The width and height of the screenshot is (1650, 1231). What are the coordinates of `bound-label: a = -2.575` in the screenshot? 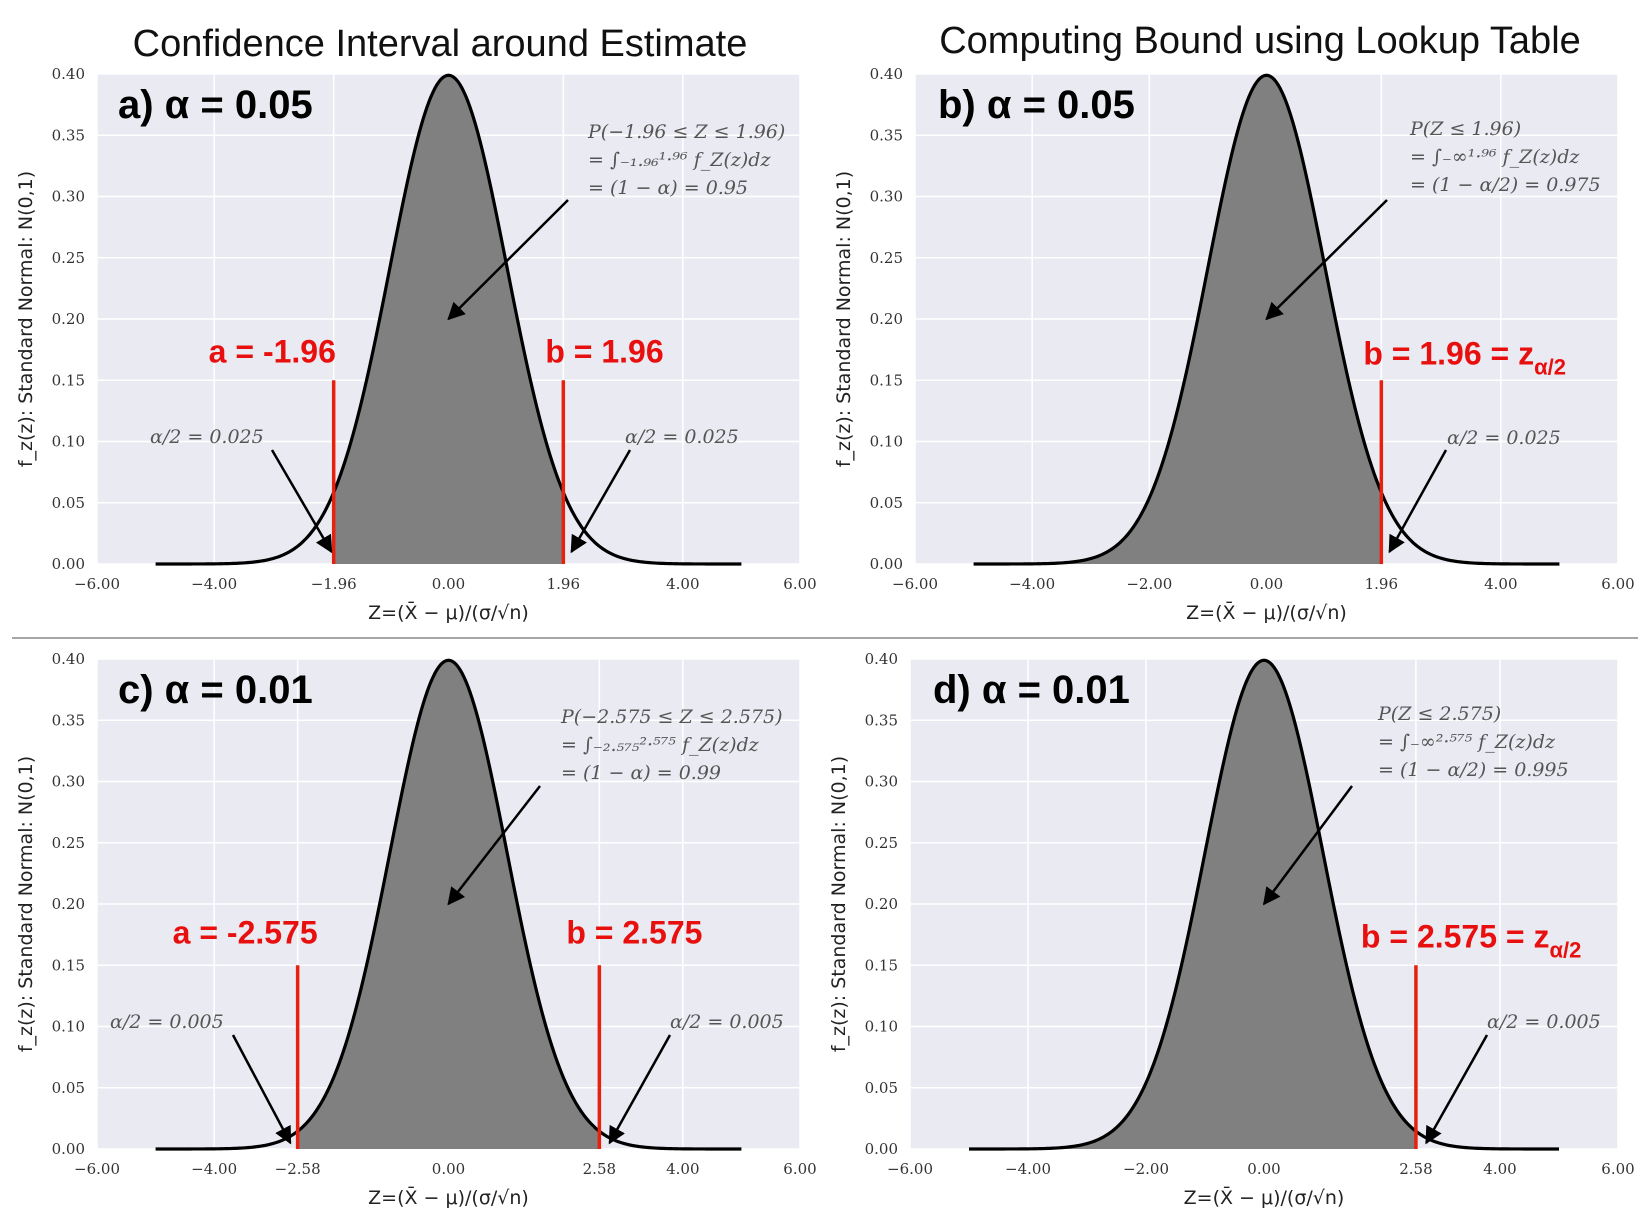 It's located at (245, 932).